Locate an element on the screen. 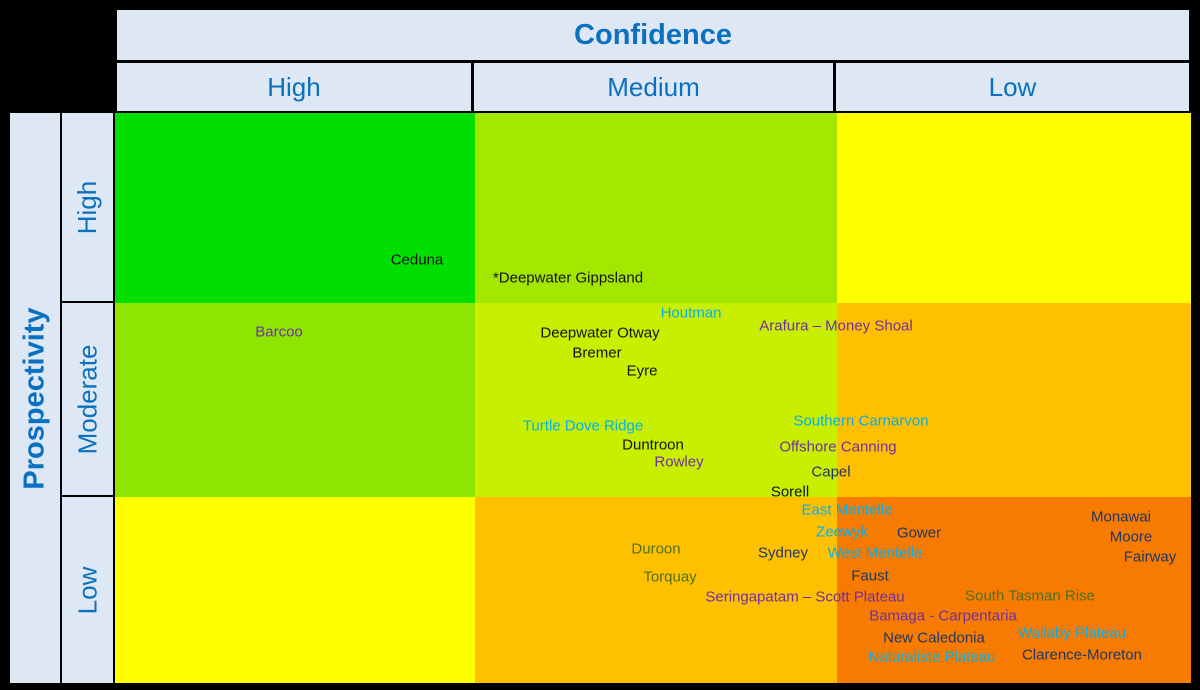  basin-label-south-tasman-rise: South Tasman Rise is located at coordinates (1030, 596).